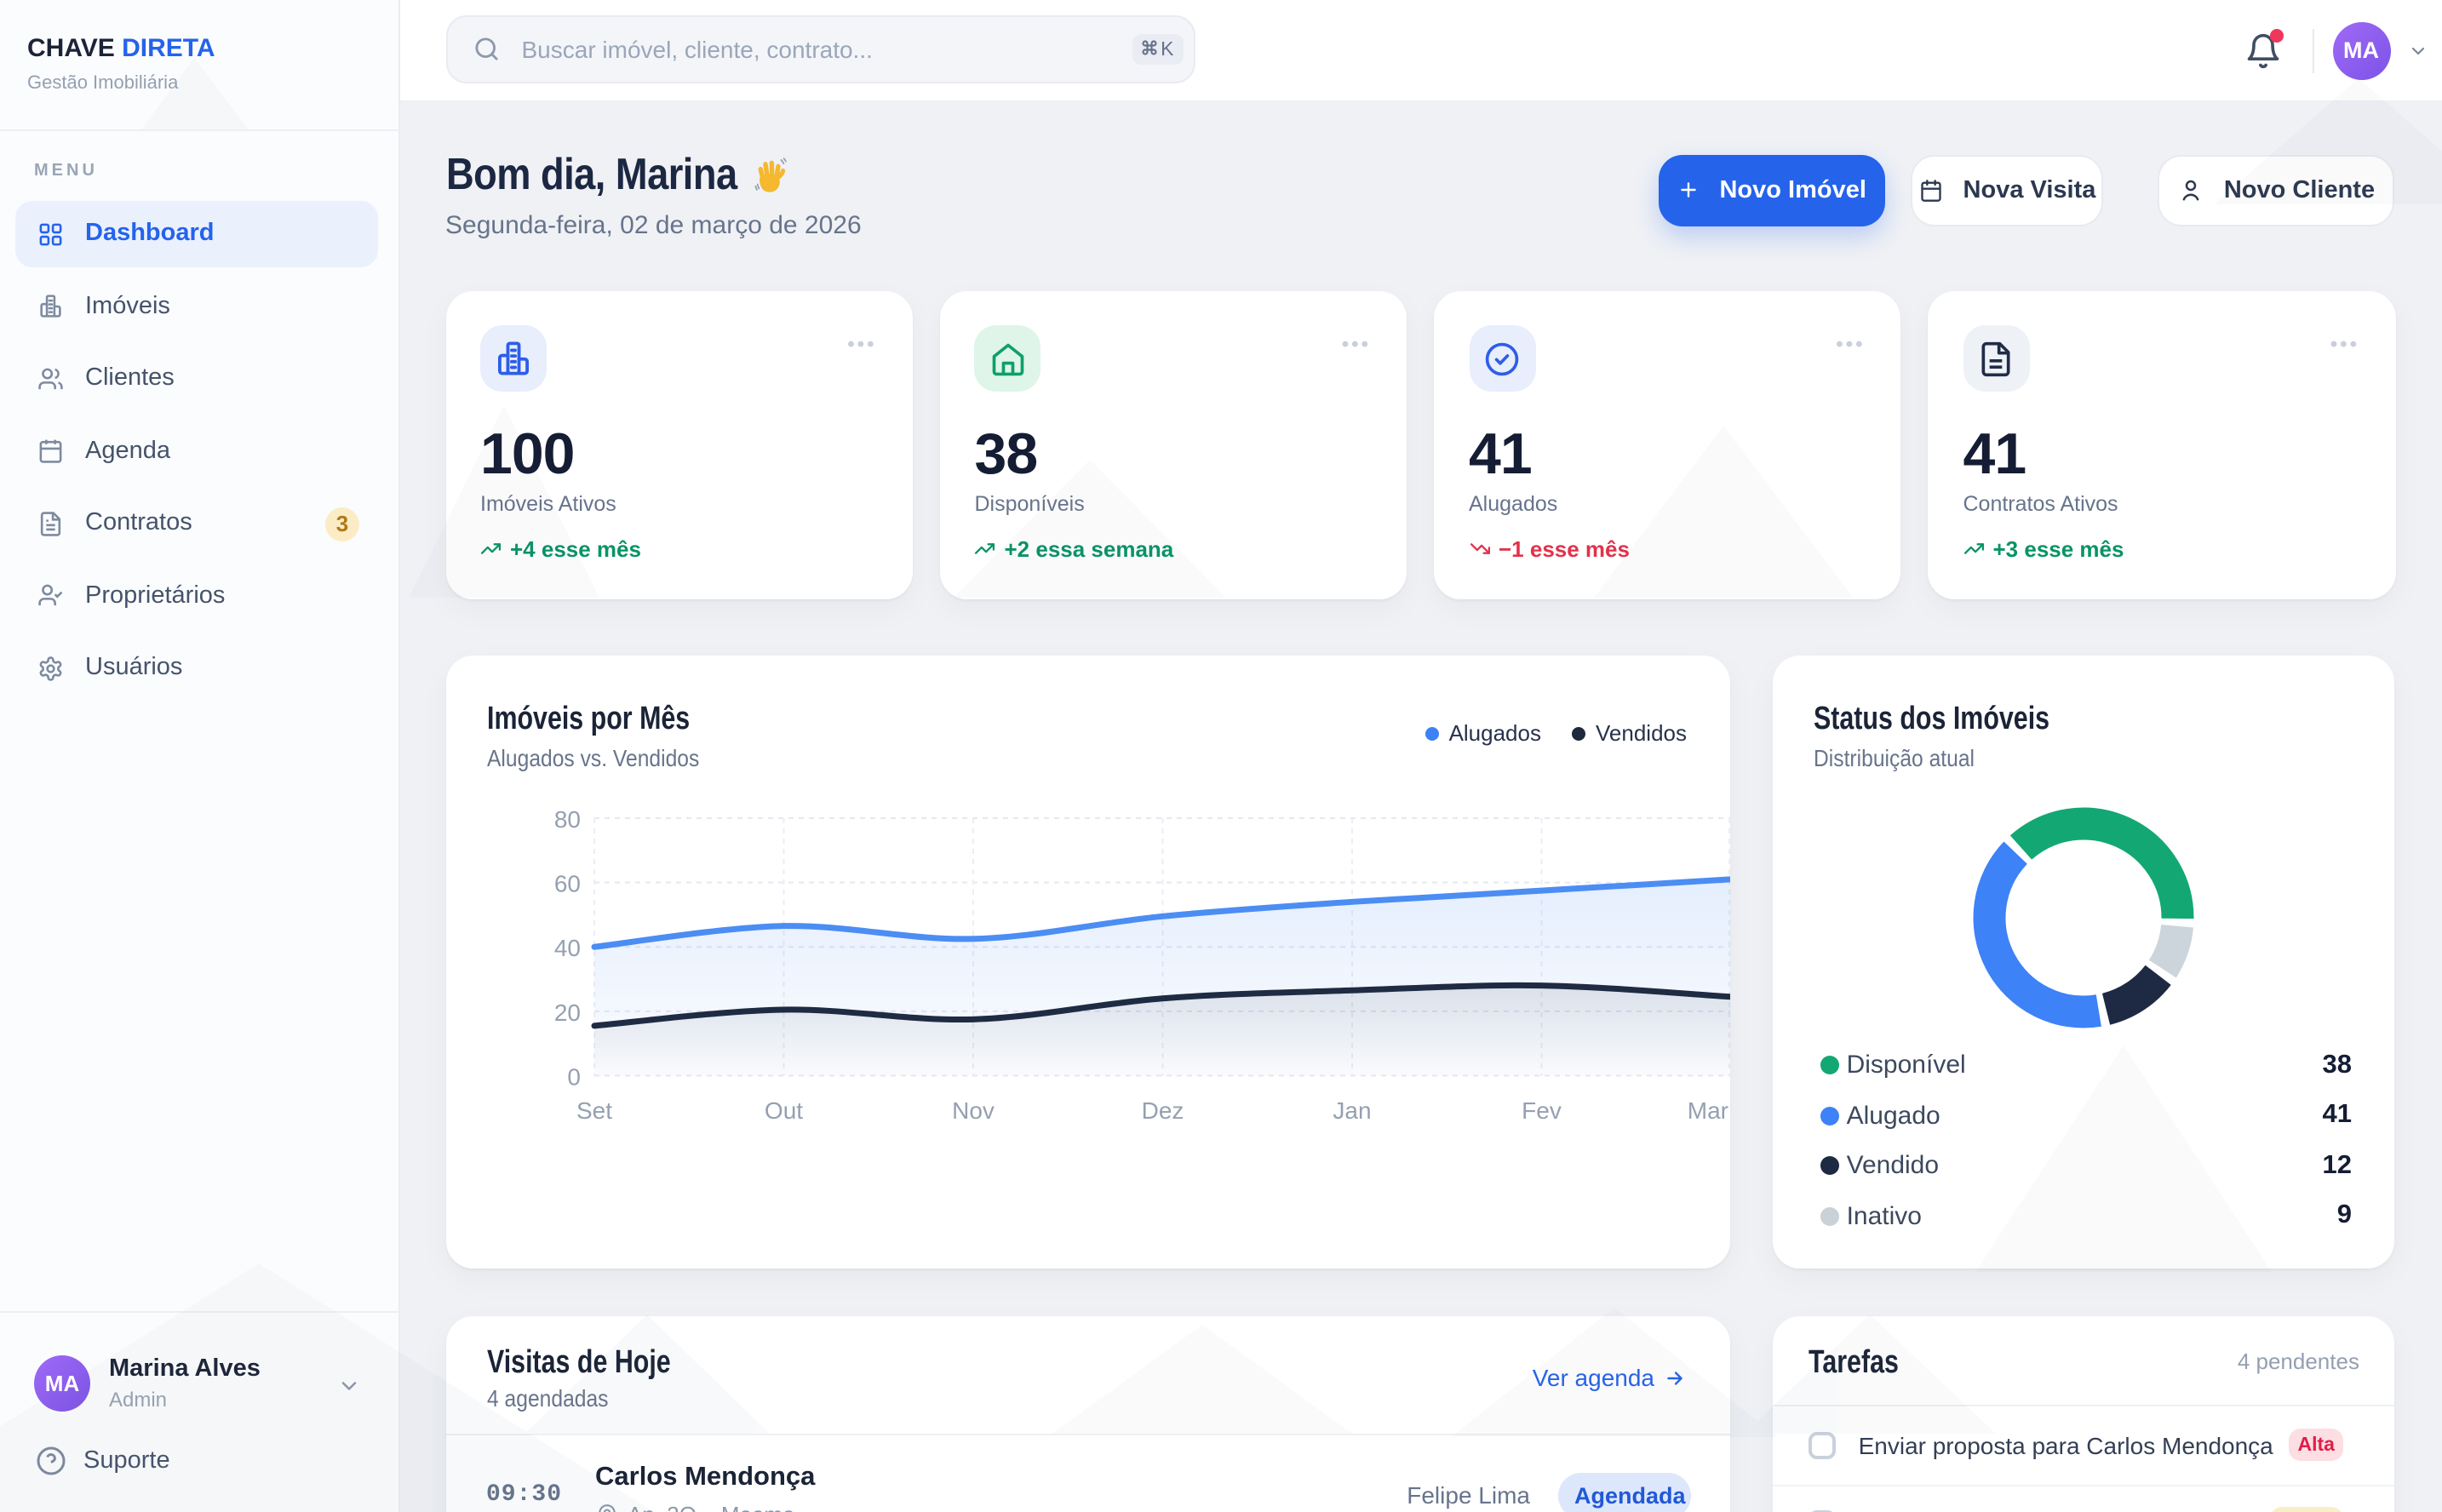  Describe the element at coordinates (783, 1110) in the screenshot. I see `svg-text: Out` at that location.